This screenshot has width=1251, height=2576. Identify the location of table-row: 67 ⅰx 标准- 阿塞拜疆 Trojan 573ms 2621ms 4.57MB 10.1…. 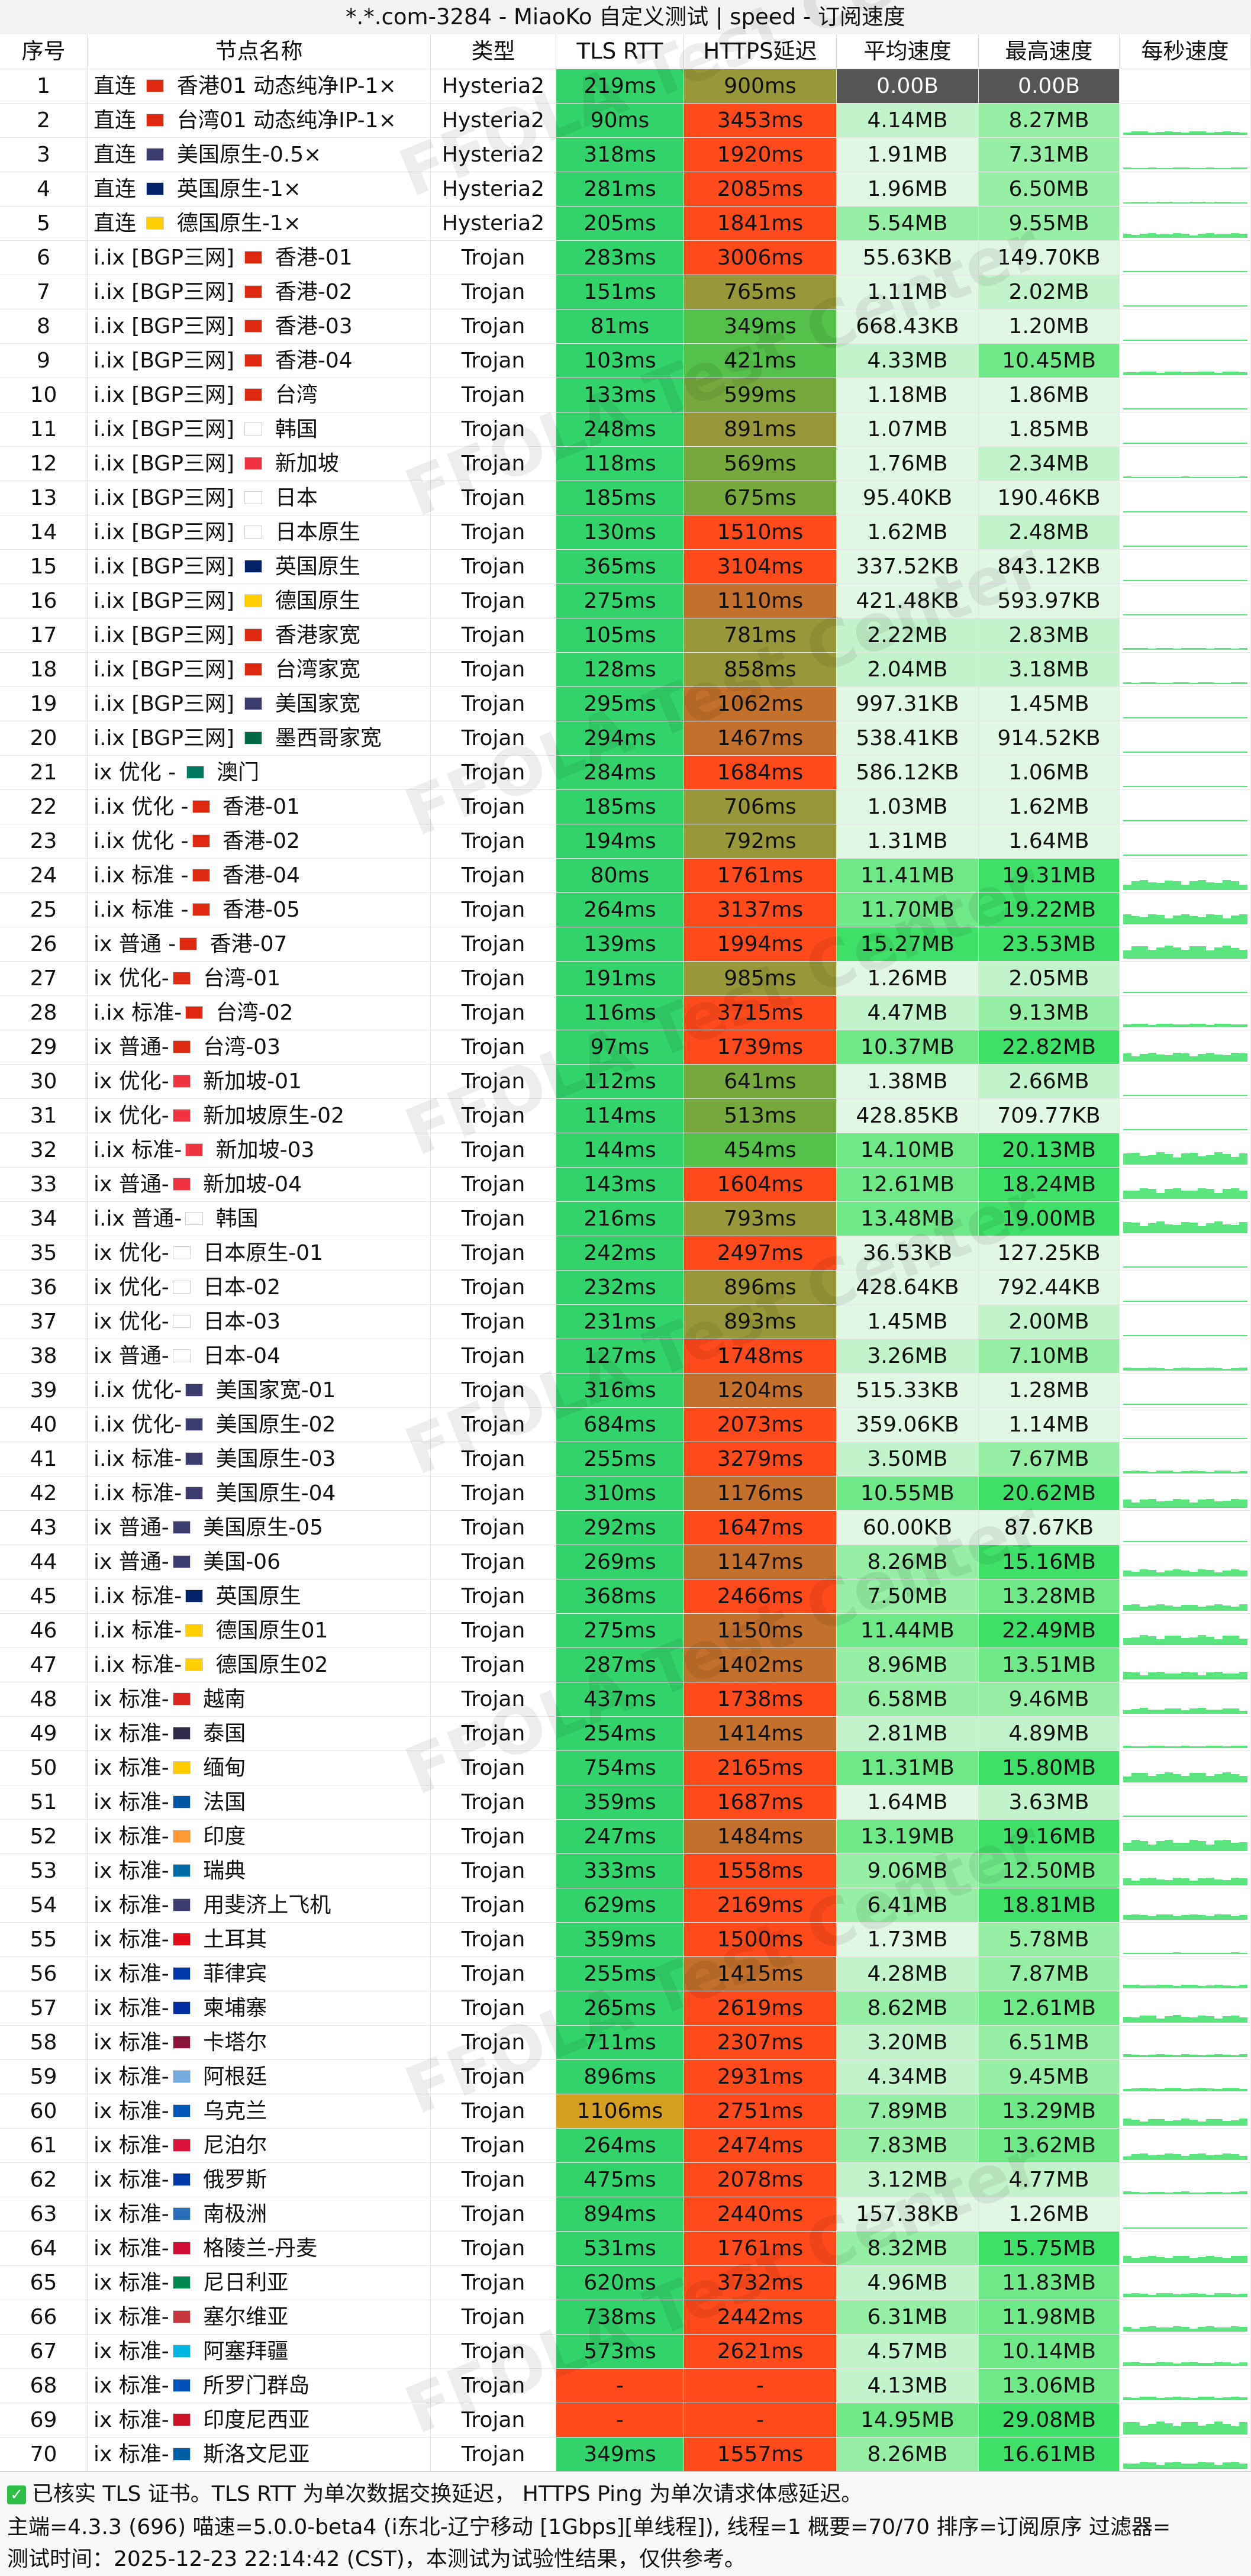
(625, 2351).